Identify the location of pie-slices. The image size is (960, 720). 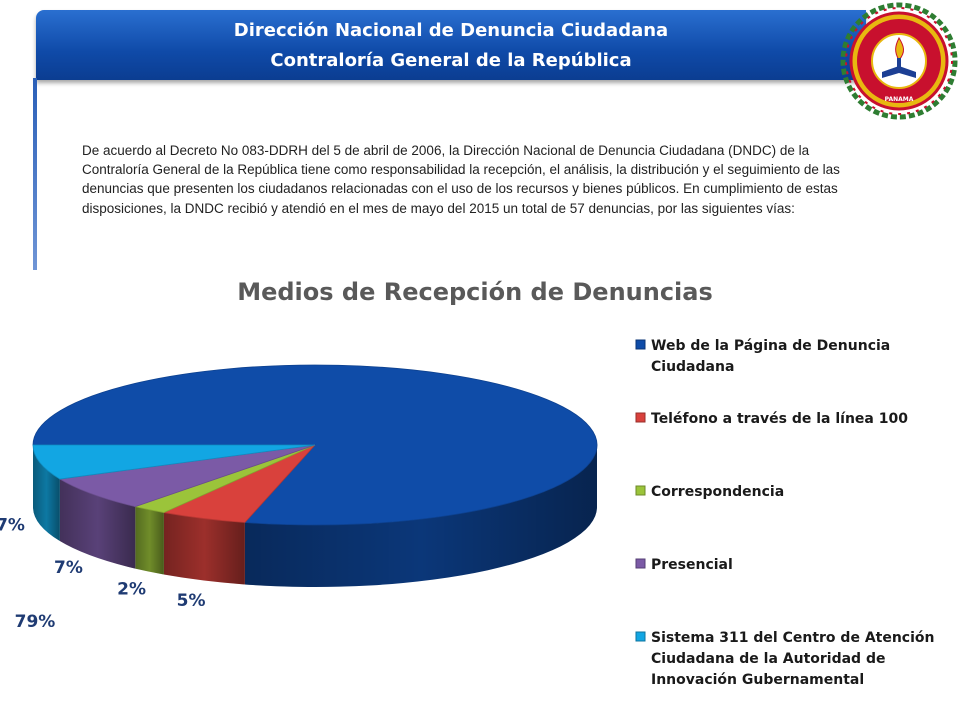
(315, 445).